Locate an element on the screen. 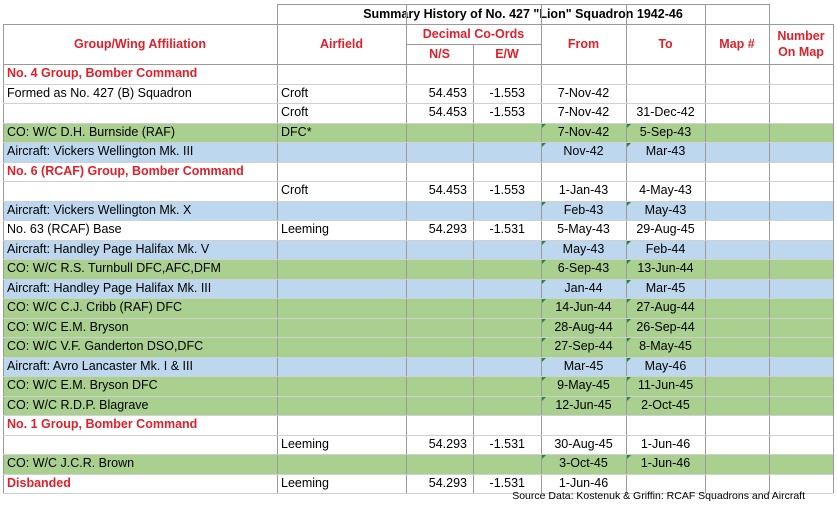 Image resolution: width=837 pixels, height=508 pixels. cell-group: Aircraft: Vickers Wellington Mk. III is located at coordinates (100, 151).